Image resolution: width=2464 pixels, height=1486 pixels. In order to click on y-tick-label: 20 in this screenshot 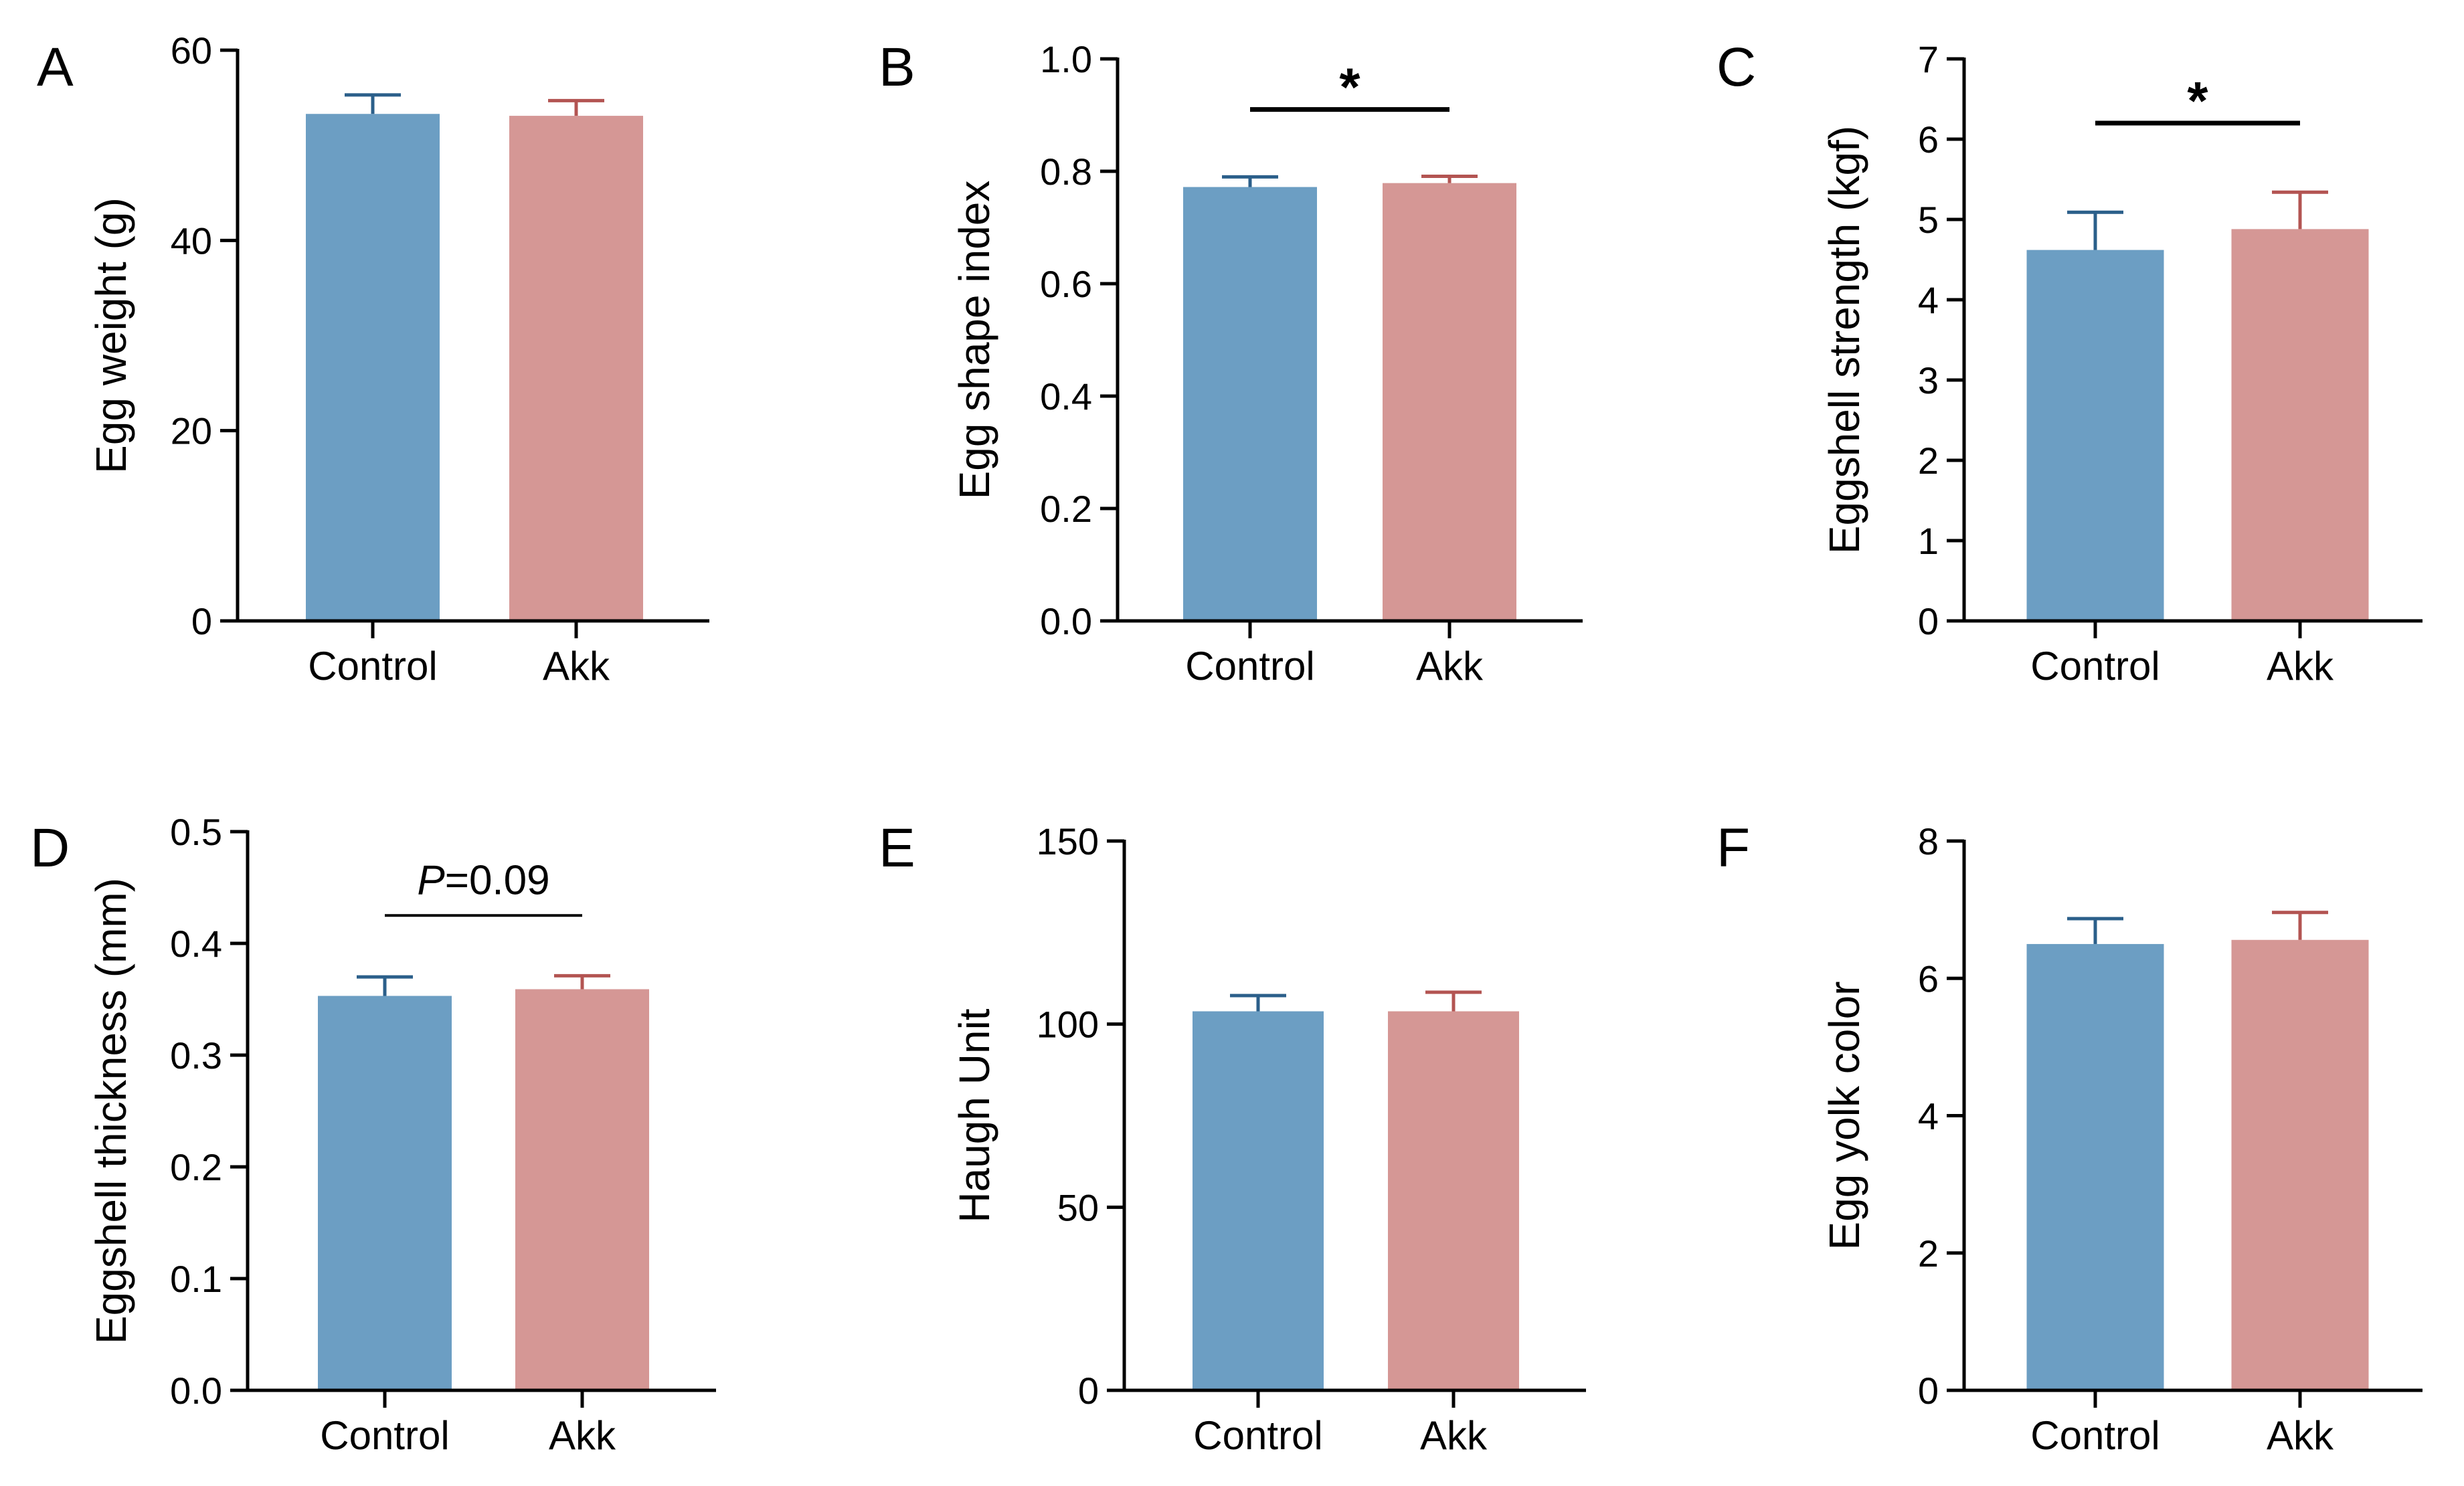, I will do `click(191, 431)`.